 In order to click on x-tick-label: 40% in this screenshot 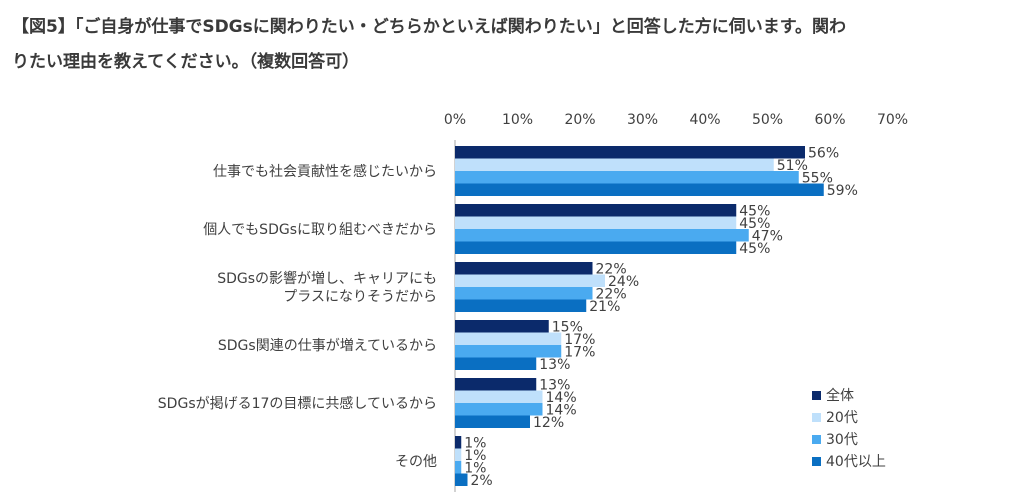, I will do `click(704, 120)`.